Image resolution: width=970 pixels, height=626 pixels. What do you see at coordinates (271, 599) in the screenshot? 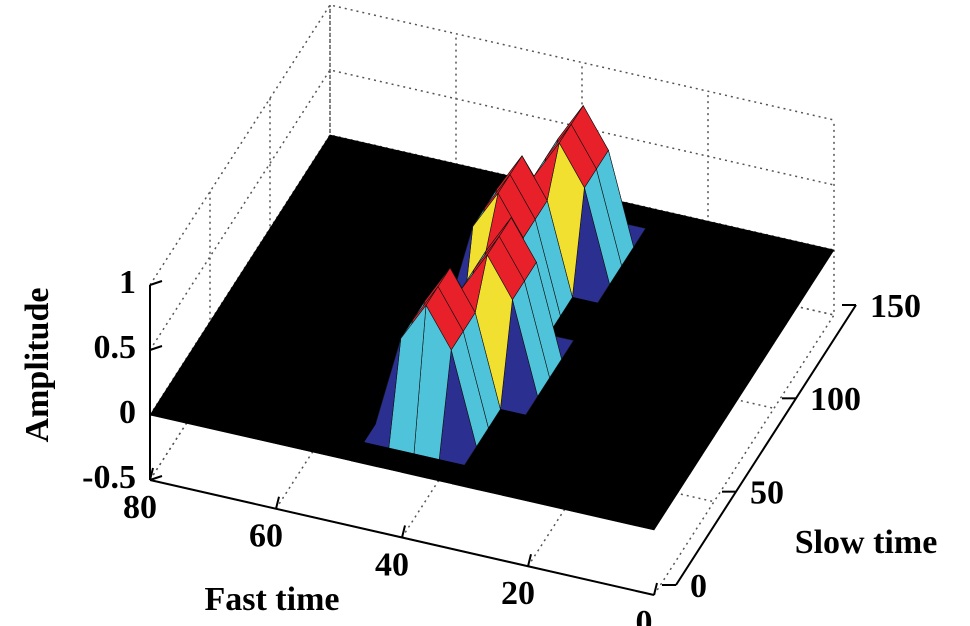
I see `x-axis-label: Fast time` at bounding box center [271, 599].